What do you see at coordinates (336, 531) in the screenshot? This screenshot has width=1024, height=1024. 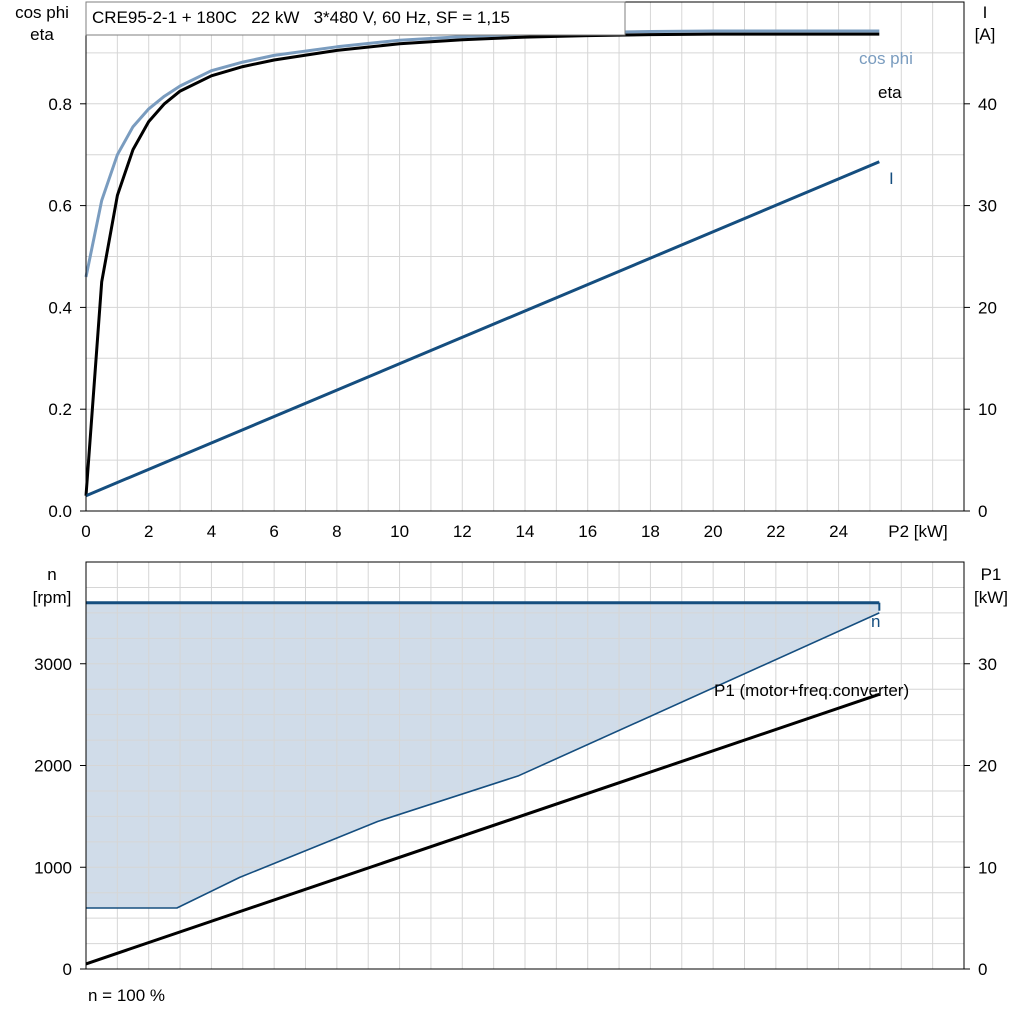 I see `top-x-tick-label: 8` at bounding box center [336, 531].